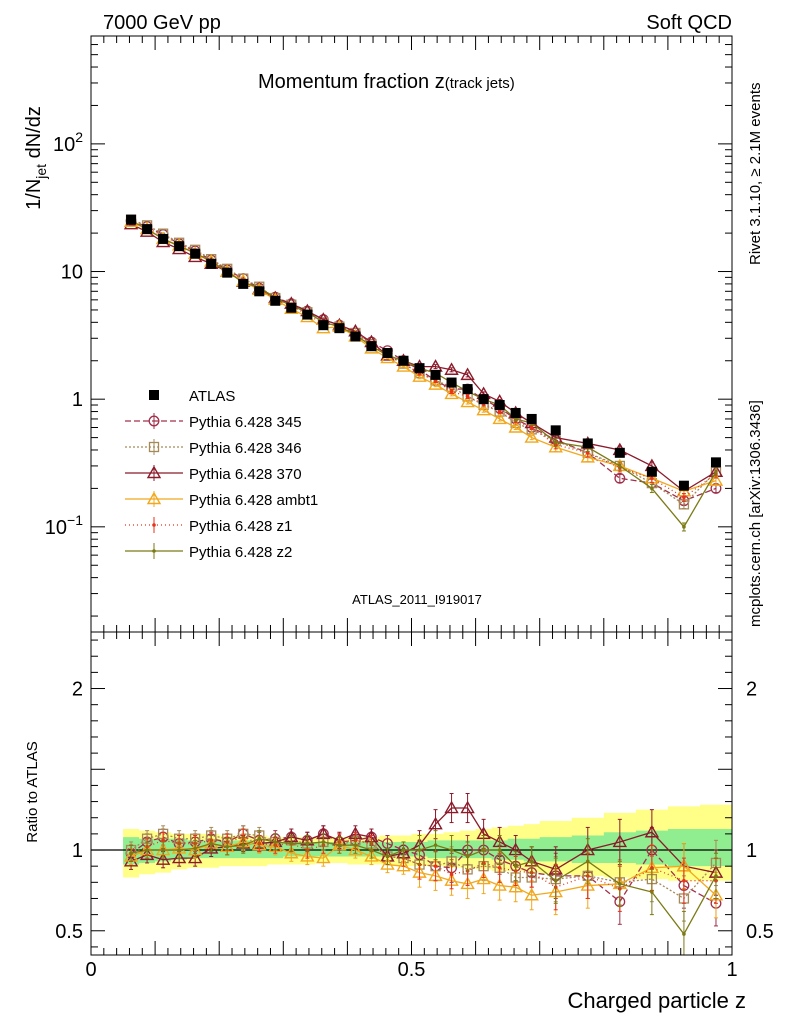  Describe the element at coordinates (75, 520) in the screenshot. I see `main-y-tick-label-exp: −1` at that location.